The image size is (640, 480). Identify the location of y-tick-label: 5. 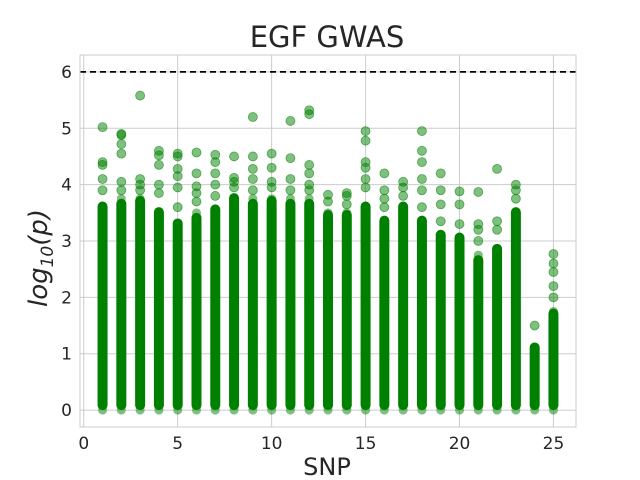
(66, 129).